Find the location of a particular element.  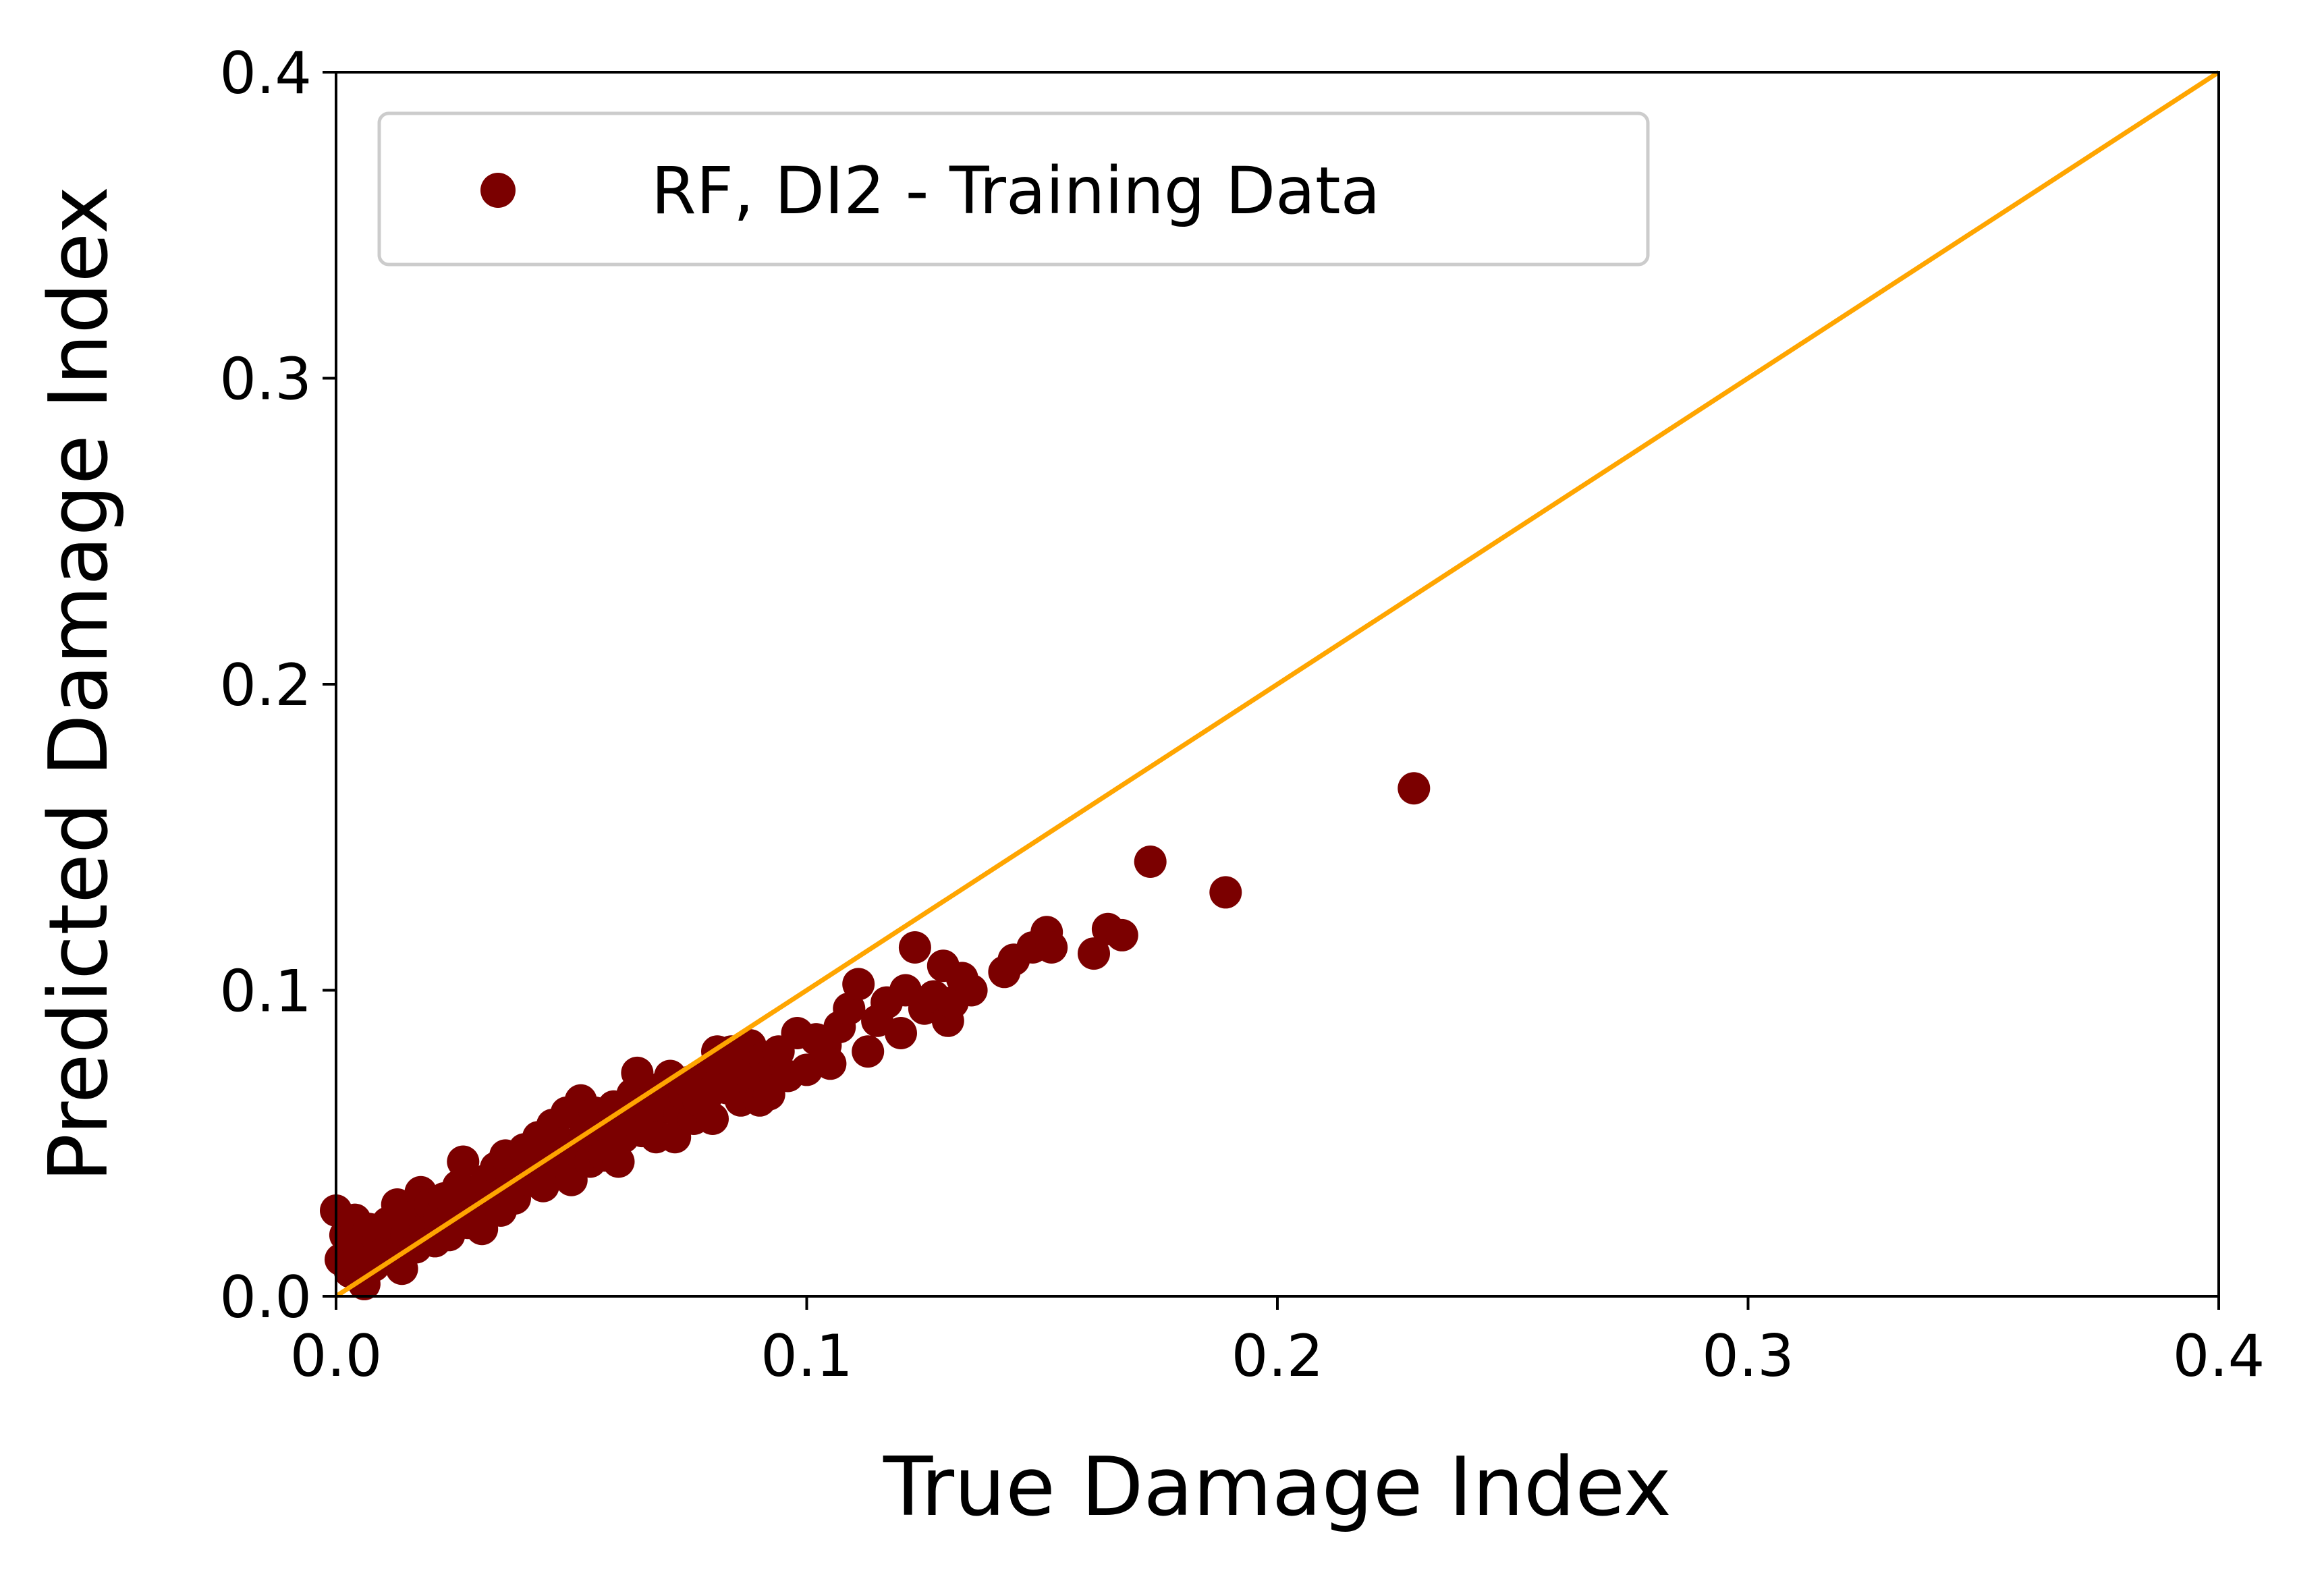

y-tick-label: 0.2 is located at coordinates (265, 685).